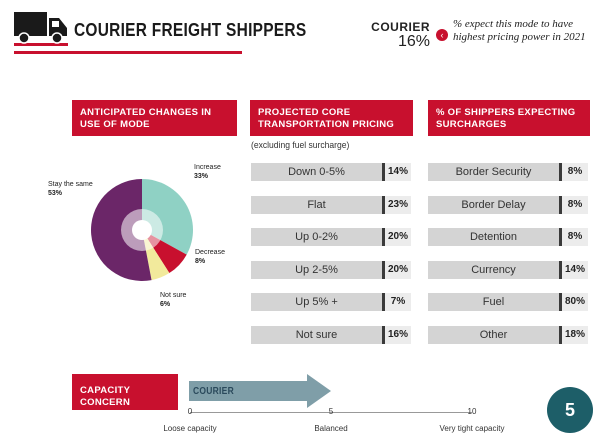 This screenshot has height=445, width=610. I want to click on pricing-note: (excluding fuel surcharge), so click(300, 145).